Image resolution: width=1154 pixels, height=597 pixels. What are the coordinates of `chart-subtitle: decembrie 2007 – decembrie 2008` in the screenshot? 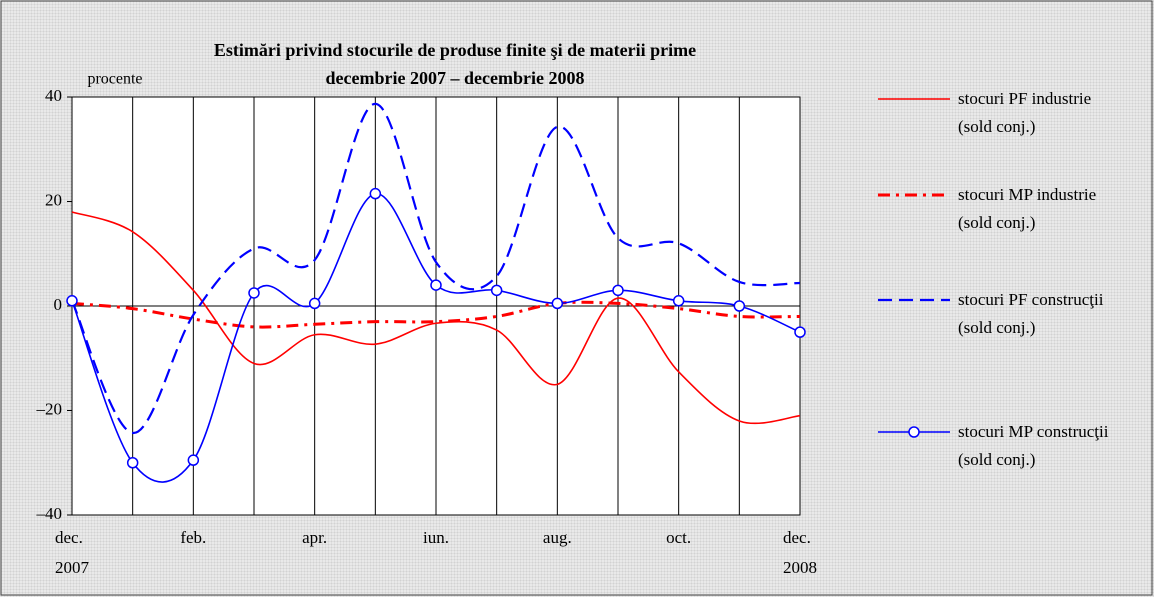 It's located at (455, 78).